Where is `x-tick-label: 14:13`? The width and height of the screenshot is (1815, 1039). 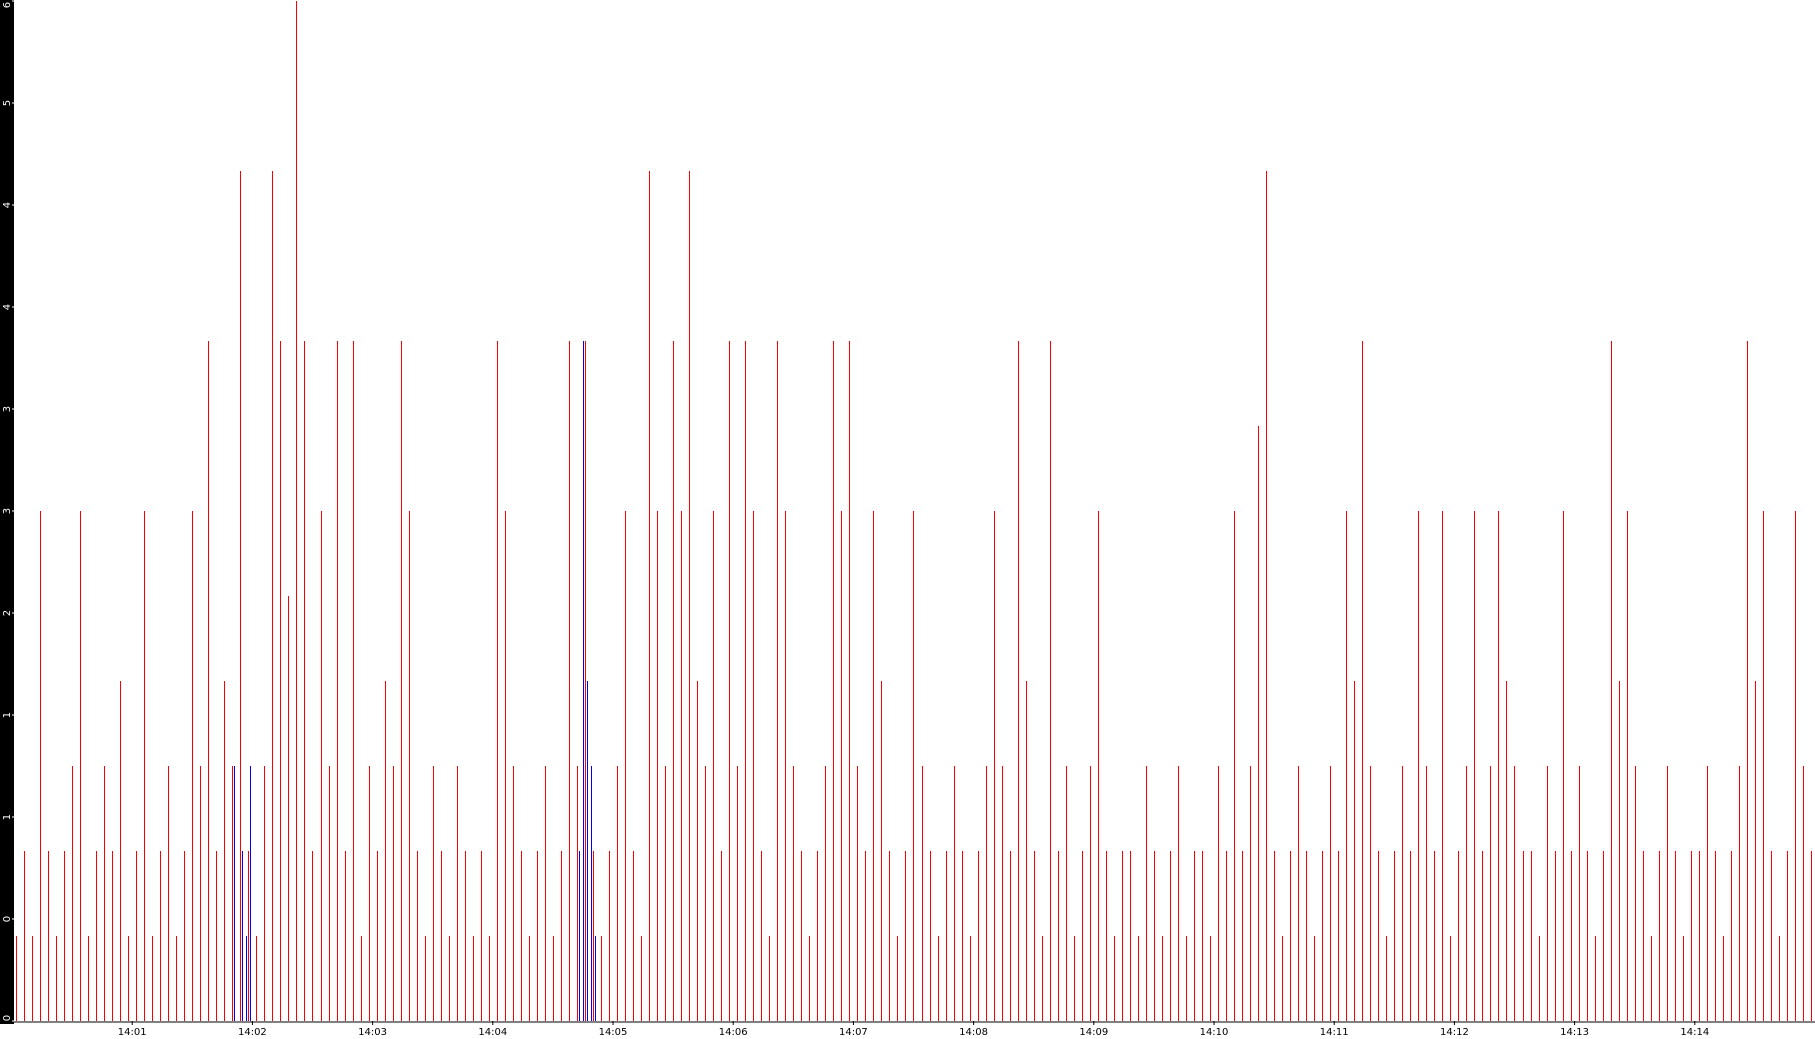 x-tick-label: 14:13 is located at coordinates (1574, 1032).